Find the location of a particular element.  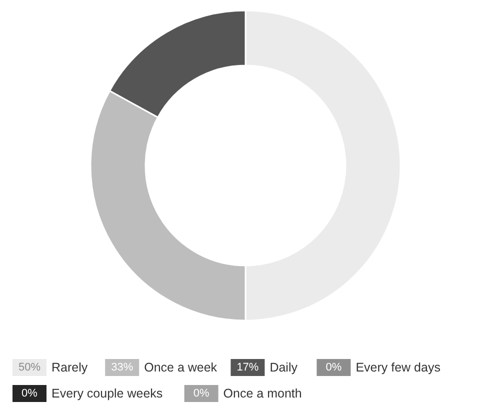

data-label: 50% is located at coordinates (29, 368).